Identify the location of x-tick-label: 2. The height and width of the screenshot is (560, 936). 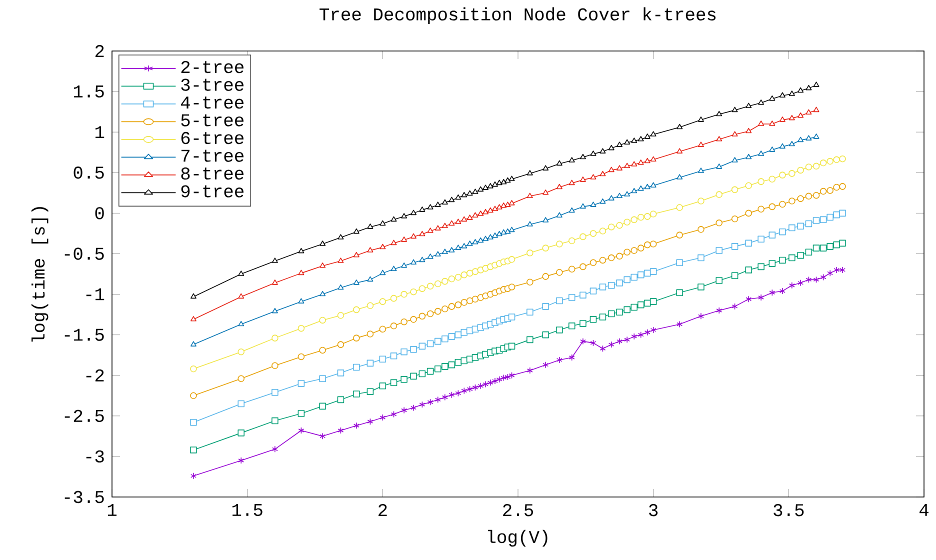
(382, 510).